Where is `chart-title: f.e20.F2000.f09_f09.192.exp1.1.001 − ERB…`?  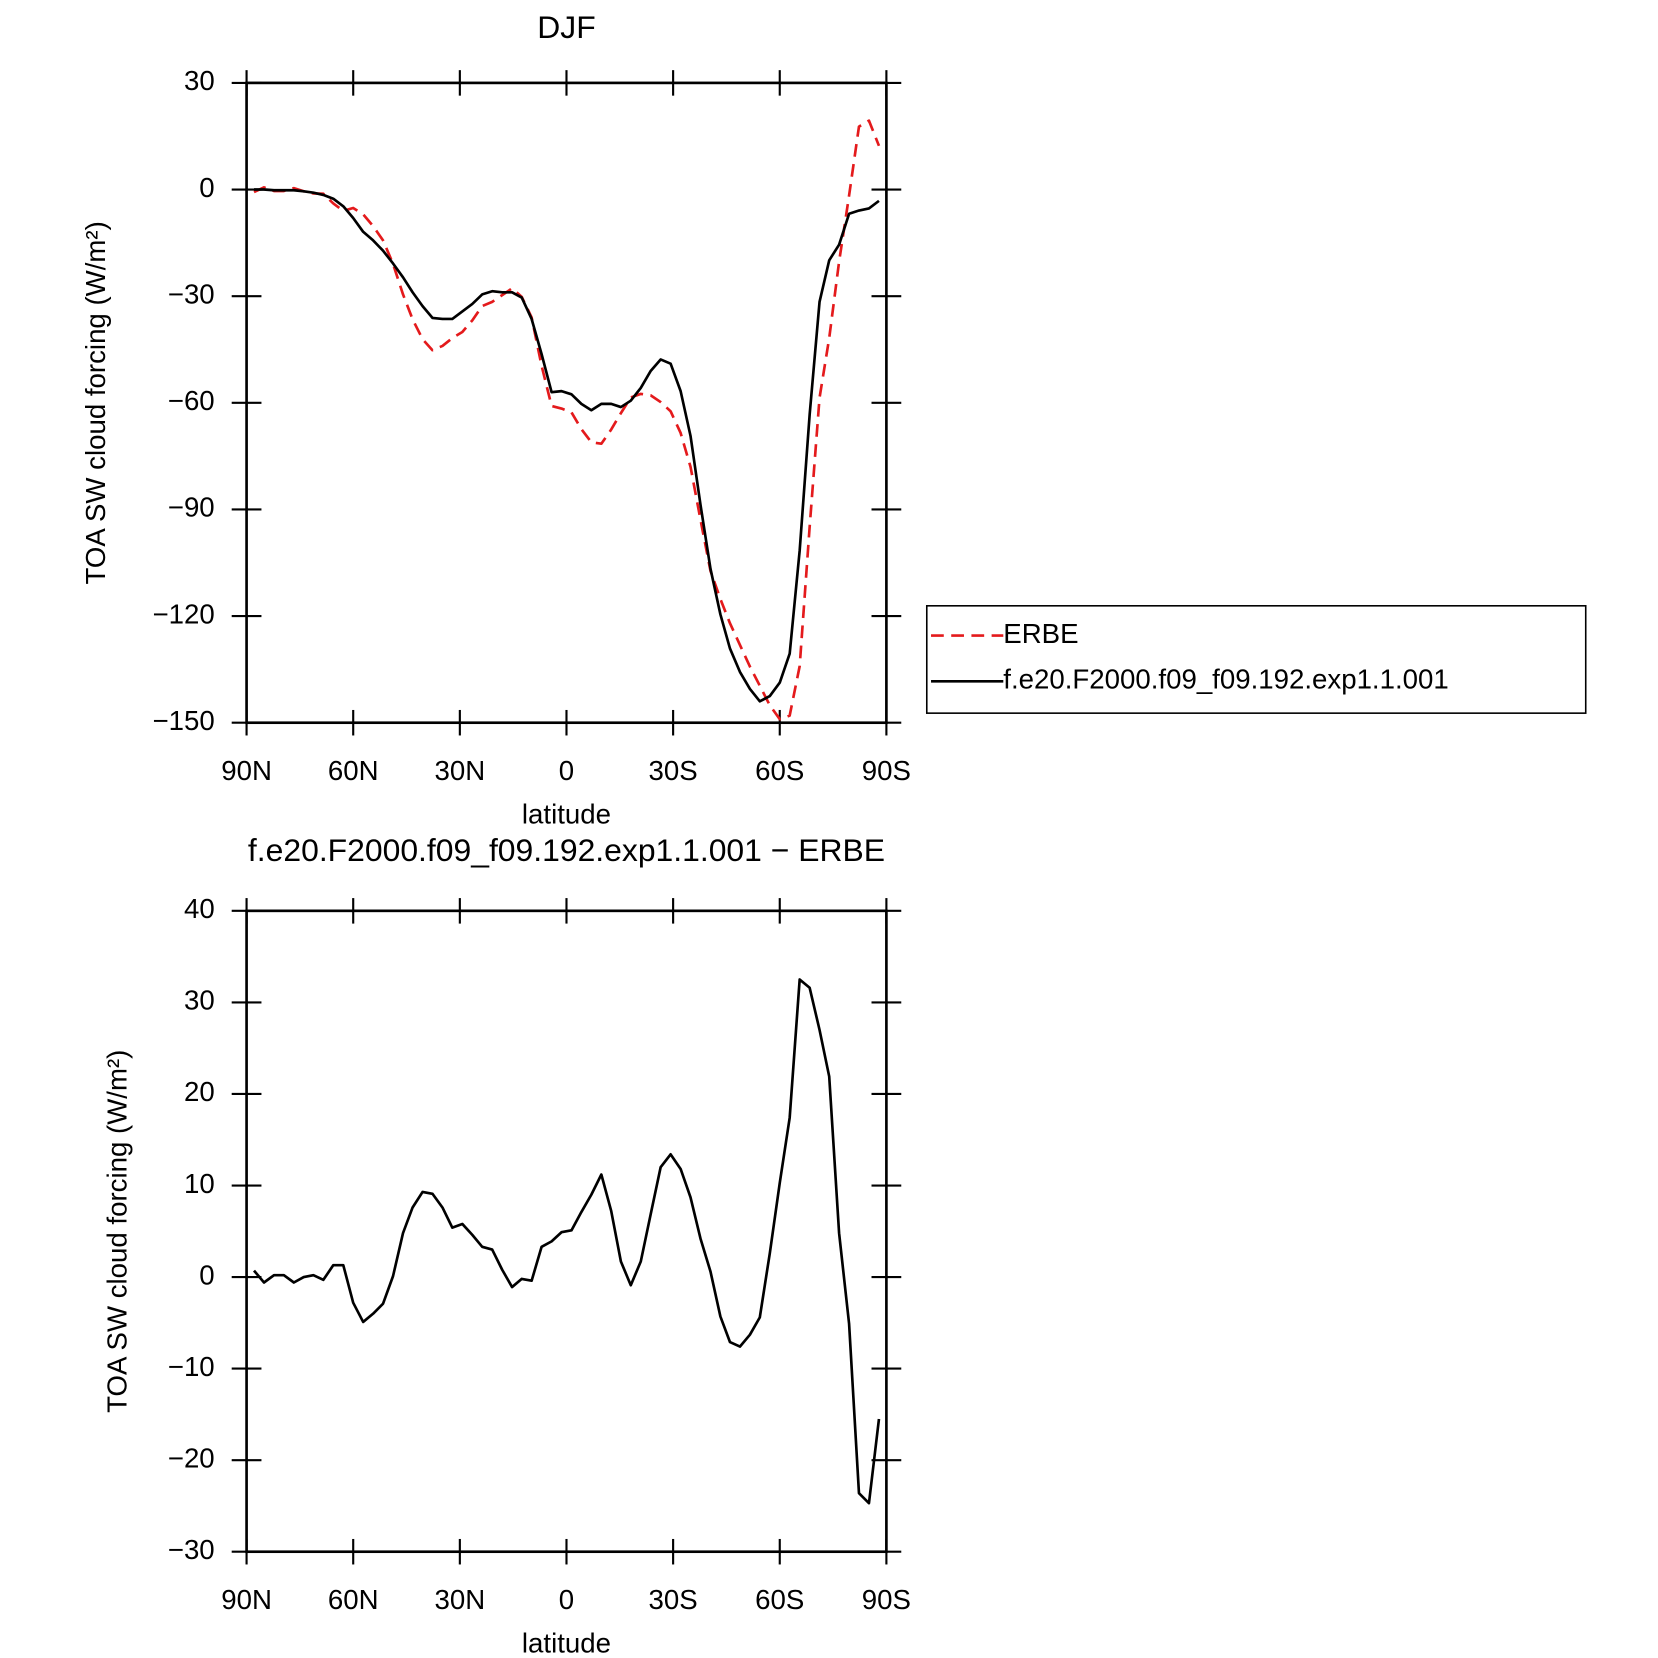
chart-title: f.e20.F2000.f09_f09.192.exp1.1.001 − ERB… is located at coordinates (566, 850).